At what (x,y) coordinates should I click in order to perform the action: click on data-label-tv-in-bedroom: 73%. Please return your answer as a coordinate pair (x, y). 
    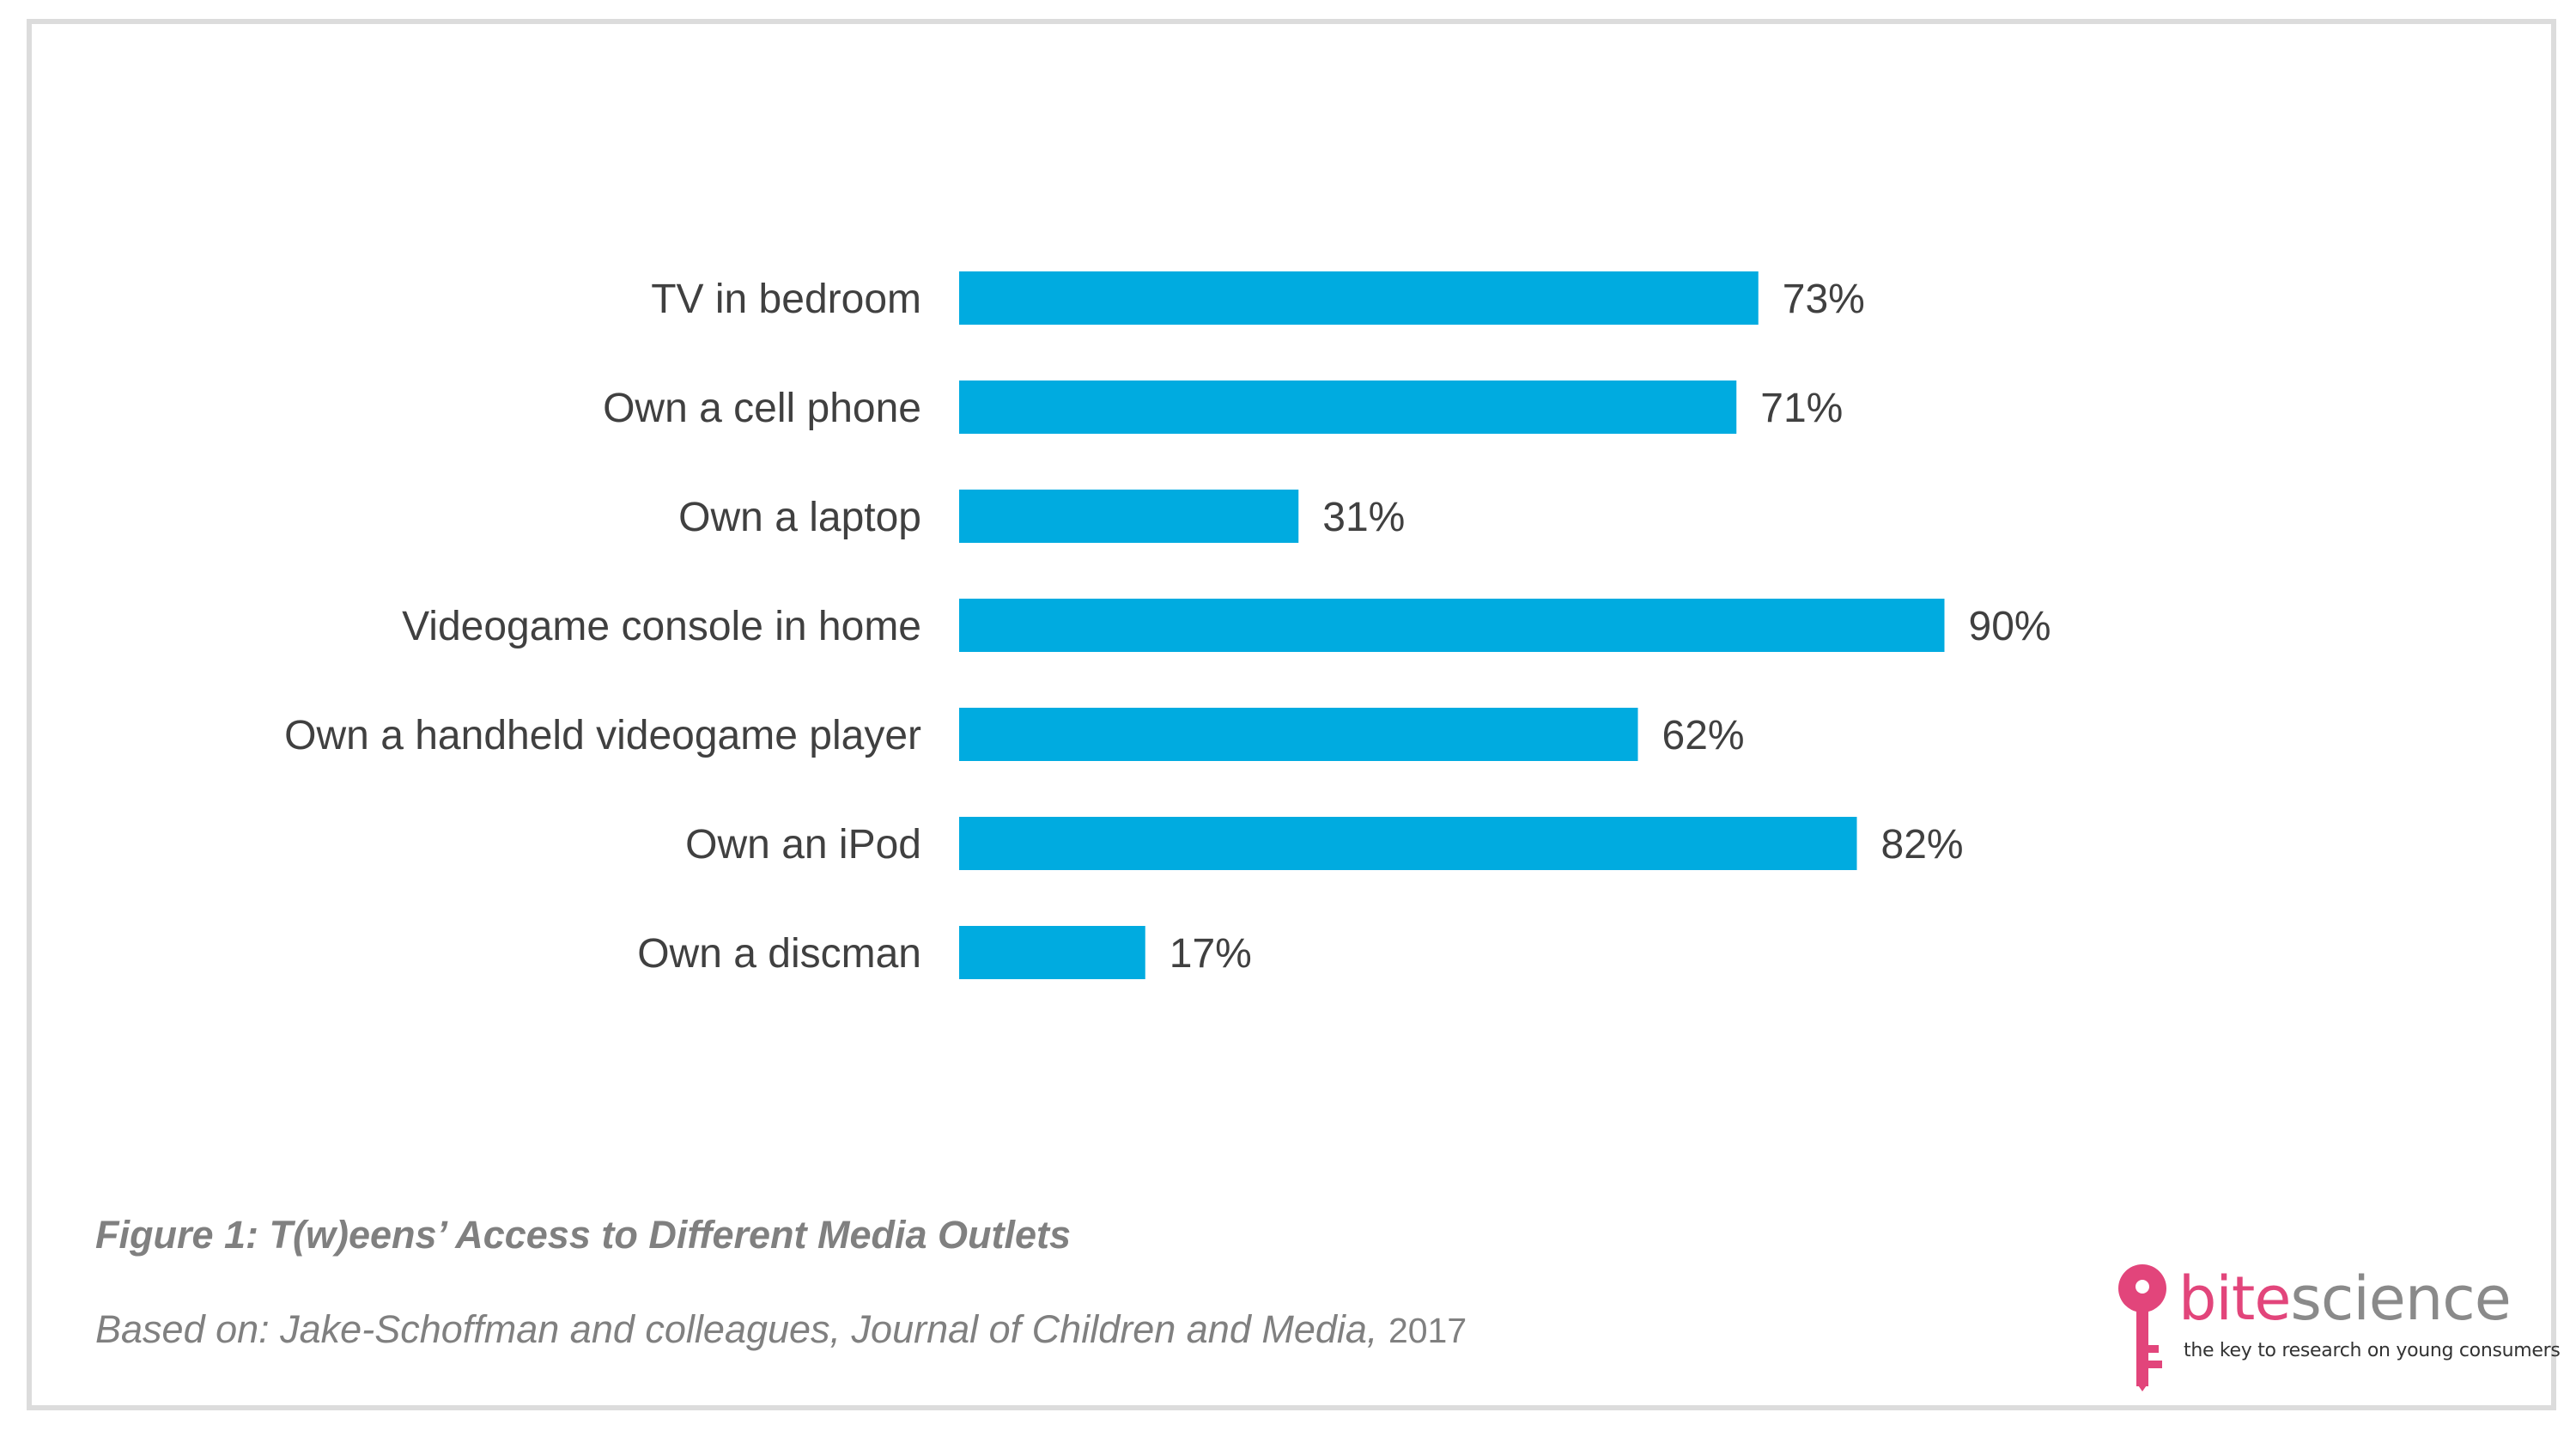
    Looking at the image, I should click on (1824, 299).